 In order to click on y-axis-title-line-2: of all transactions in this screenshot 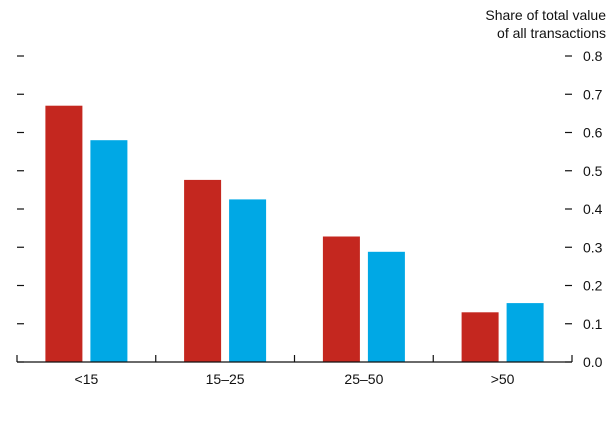, I will do `click(551, 33)`.